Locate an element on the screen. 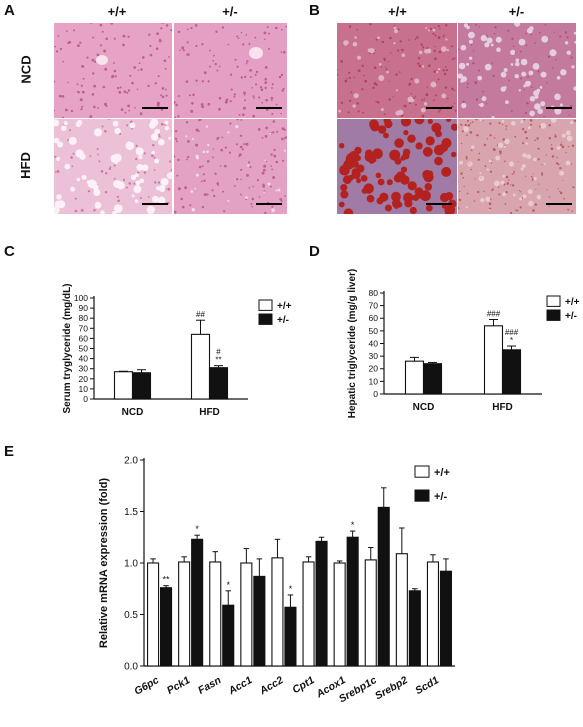 The image size is (583, 727). category-label: HFD is located at coordinates (209, 412).